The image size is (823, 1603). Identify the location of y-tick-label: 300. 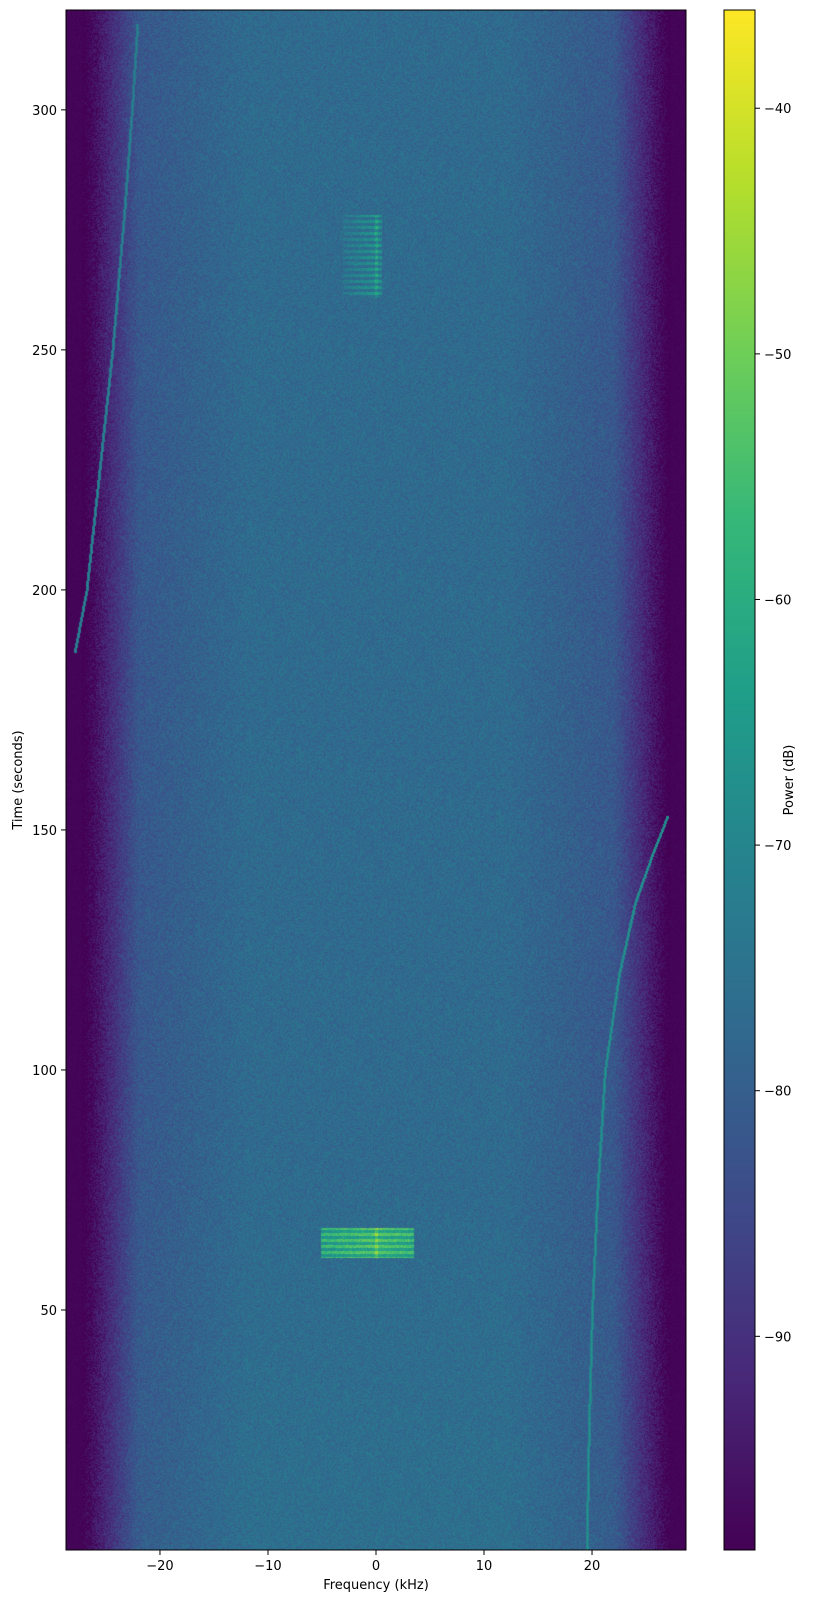
(44, 111).